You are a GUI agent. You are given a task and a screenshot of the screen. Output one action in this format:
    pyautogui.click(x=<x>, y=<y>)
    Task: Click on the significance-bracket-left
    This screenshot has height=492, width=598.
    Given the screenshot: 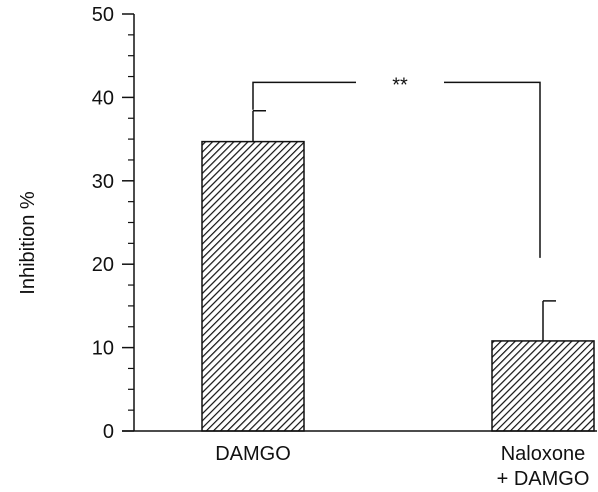 What is the action you would take?
    pyautogui.click(x=304, y=95)
    